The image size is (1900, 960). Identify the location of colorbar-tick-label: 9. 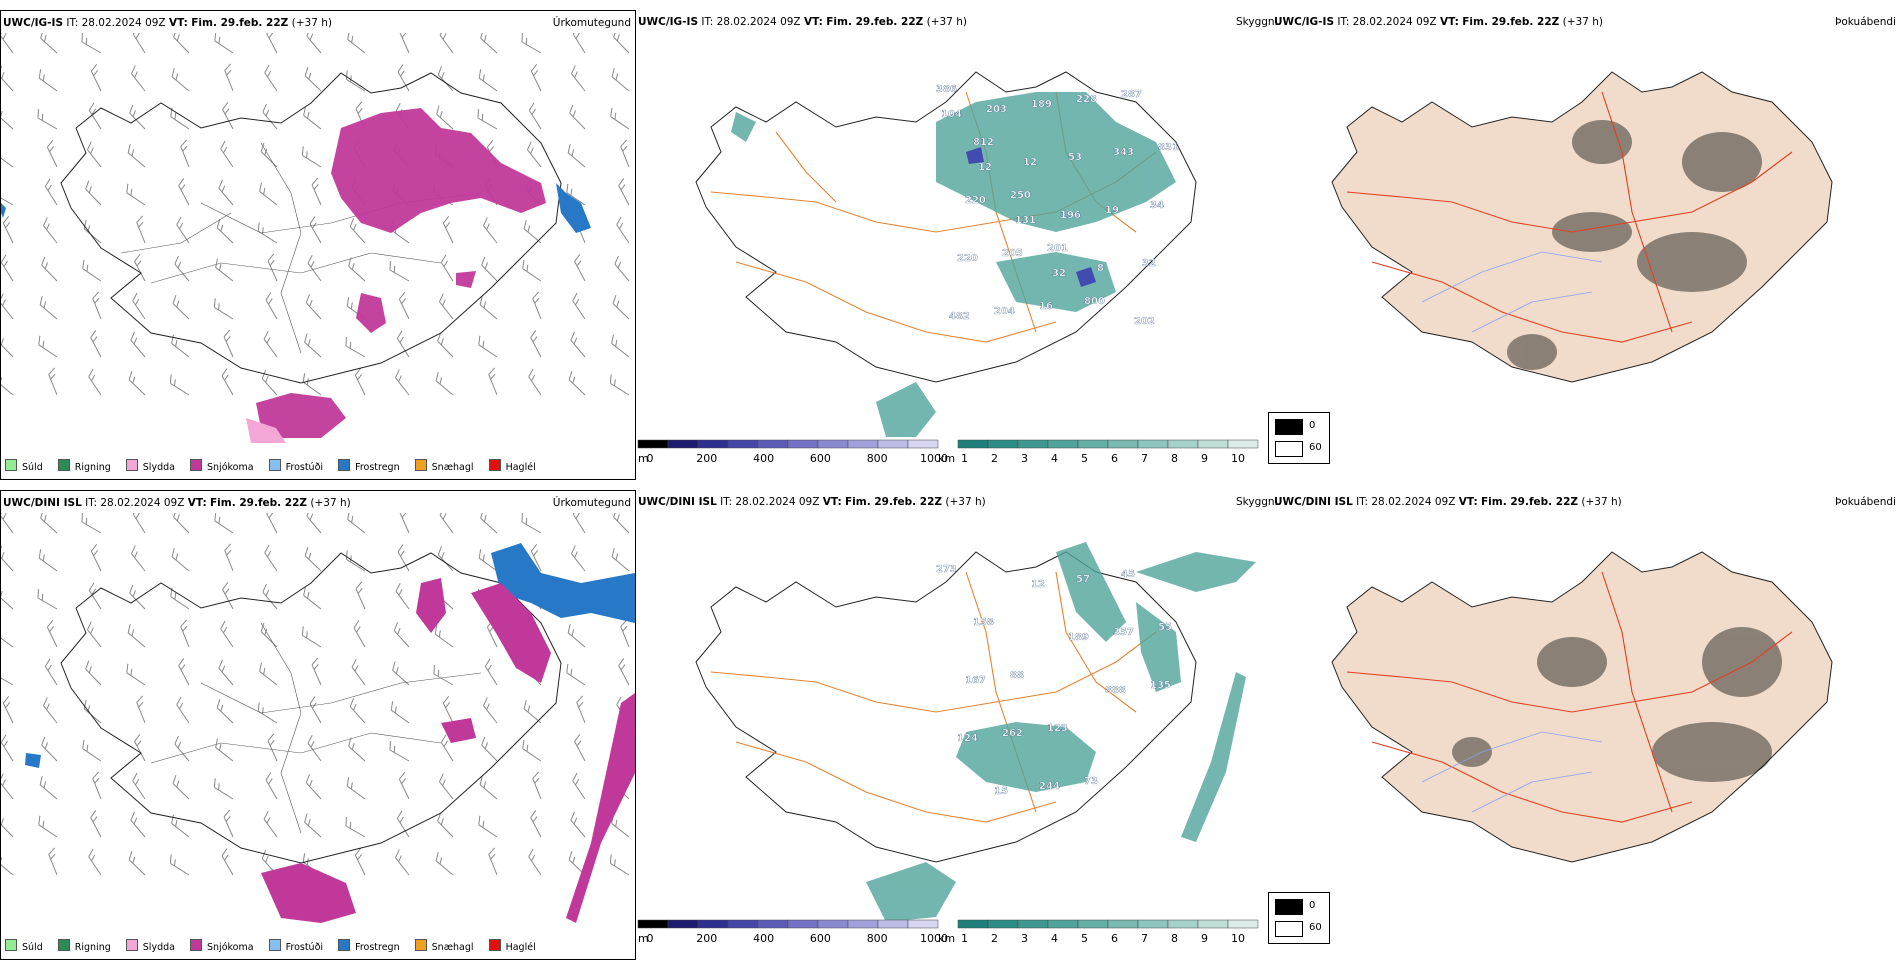
(1204, 458).